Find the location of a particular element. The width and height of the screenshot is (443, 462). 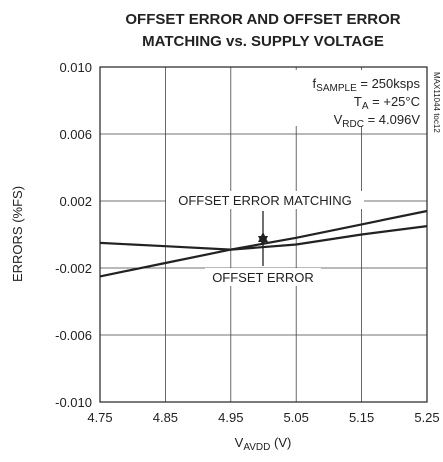

series-label: OFFSET ERROR is located at coordinates (263, 277).